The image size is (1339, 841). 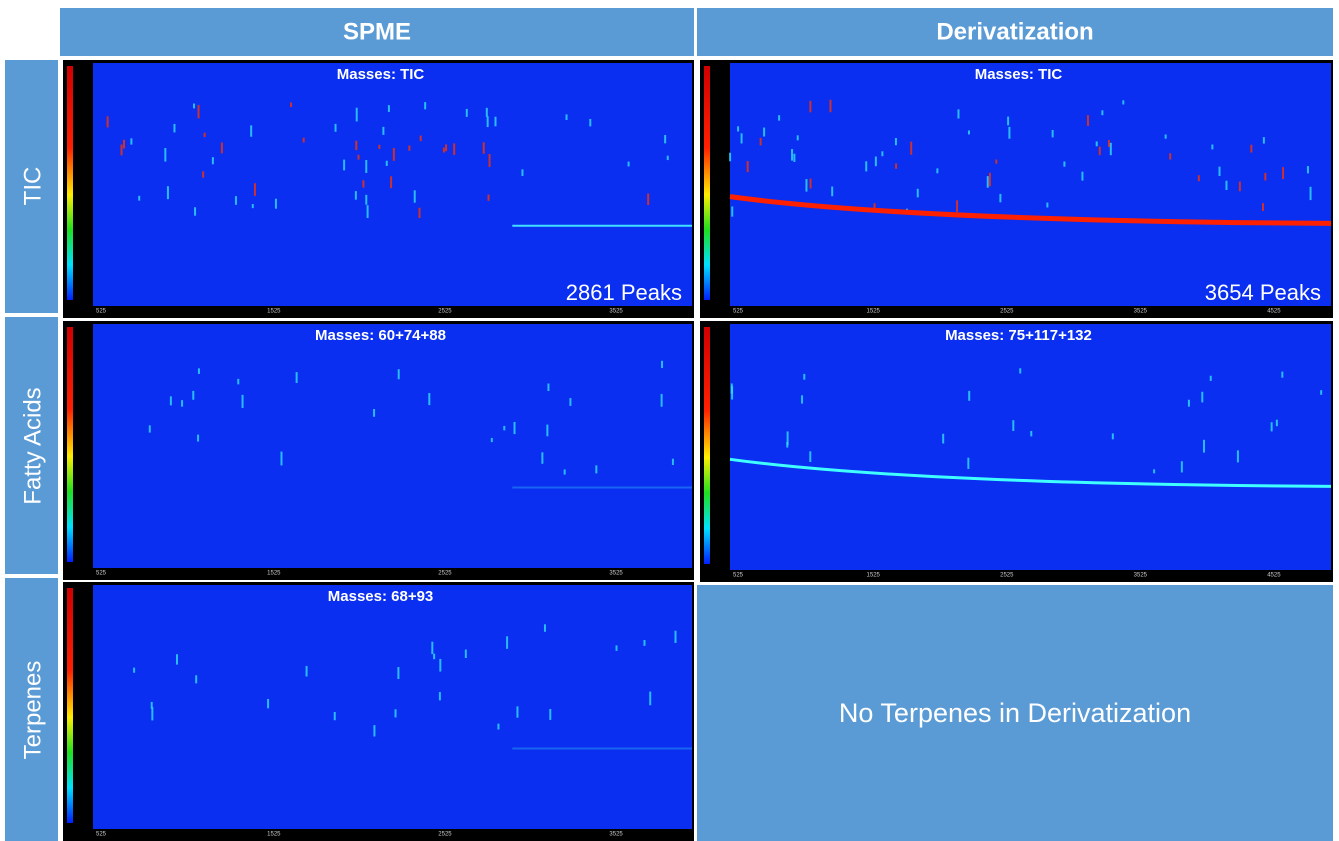 I want to click on row-header: TIC, so click(x=32, y=186).